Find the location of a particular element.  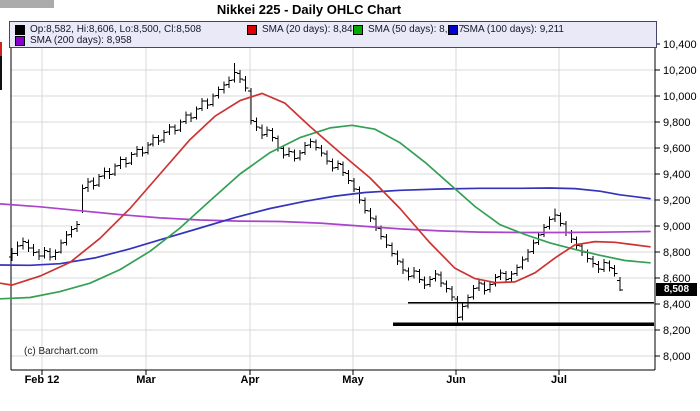

sma100-swatch-icon is located at coordinates (453, 29).